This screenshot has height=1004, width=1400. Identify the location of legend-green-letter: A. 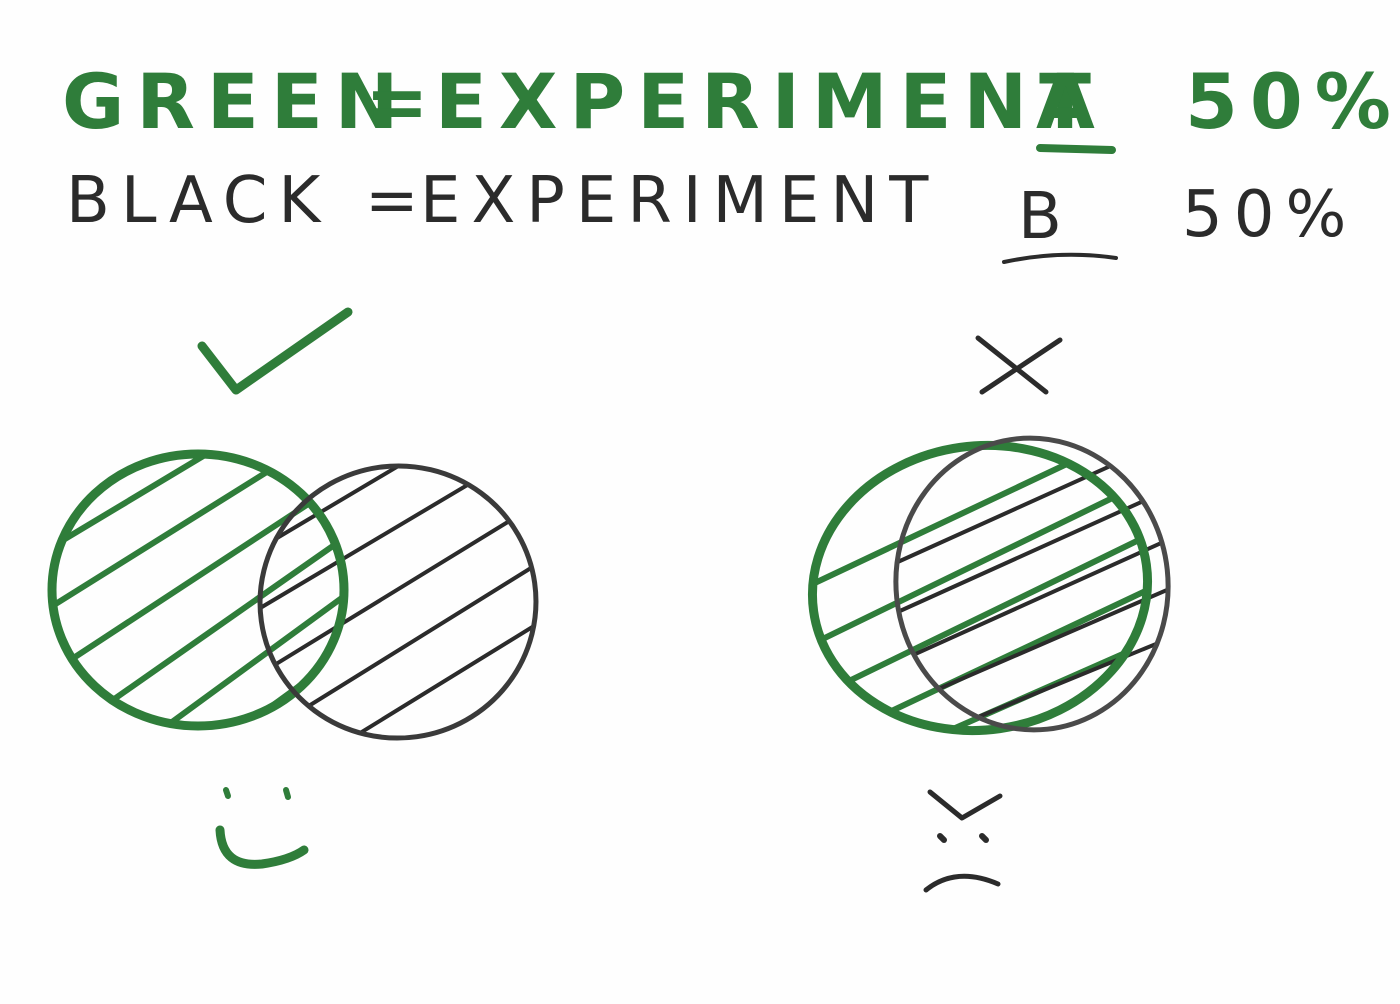
(1071, 101).